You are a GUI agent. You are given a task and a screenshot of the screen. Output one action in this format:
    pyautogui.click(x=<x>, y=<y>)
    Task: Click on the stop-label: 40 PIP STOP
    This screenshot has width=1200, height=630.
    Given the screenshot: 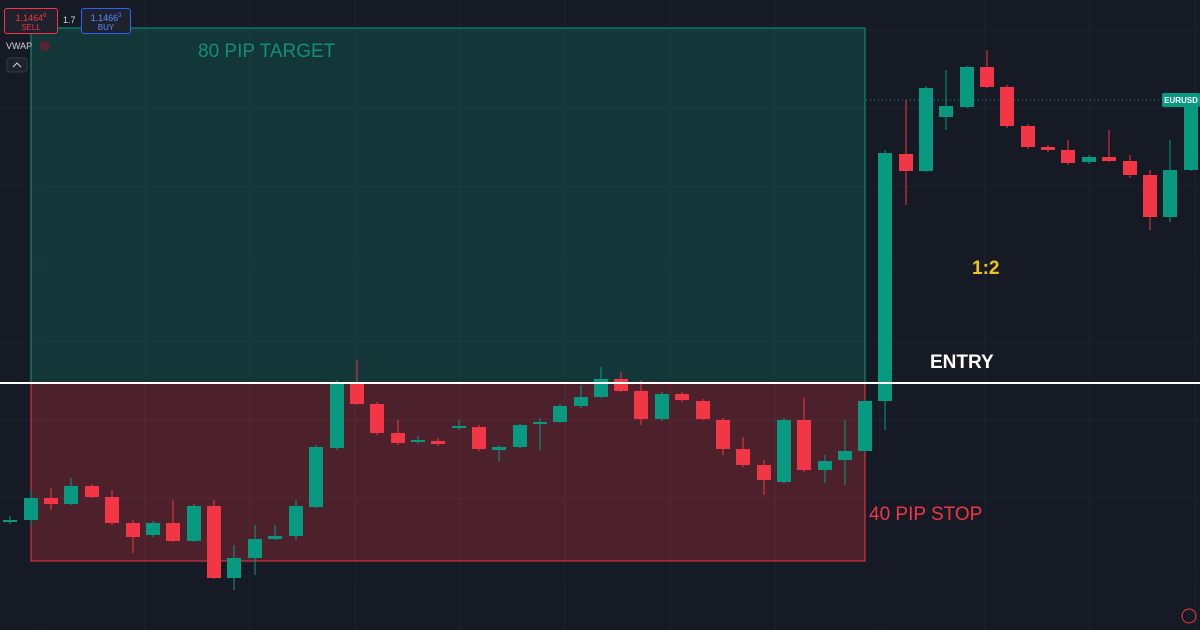 What is the action you would take?
    pyautogui.click(x=925, y=514)
    